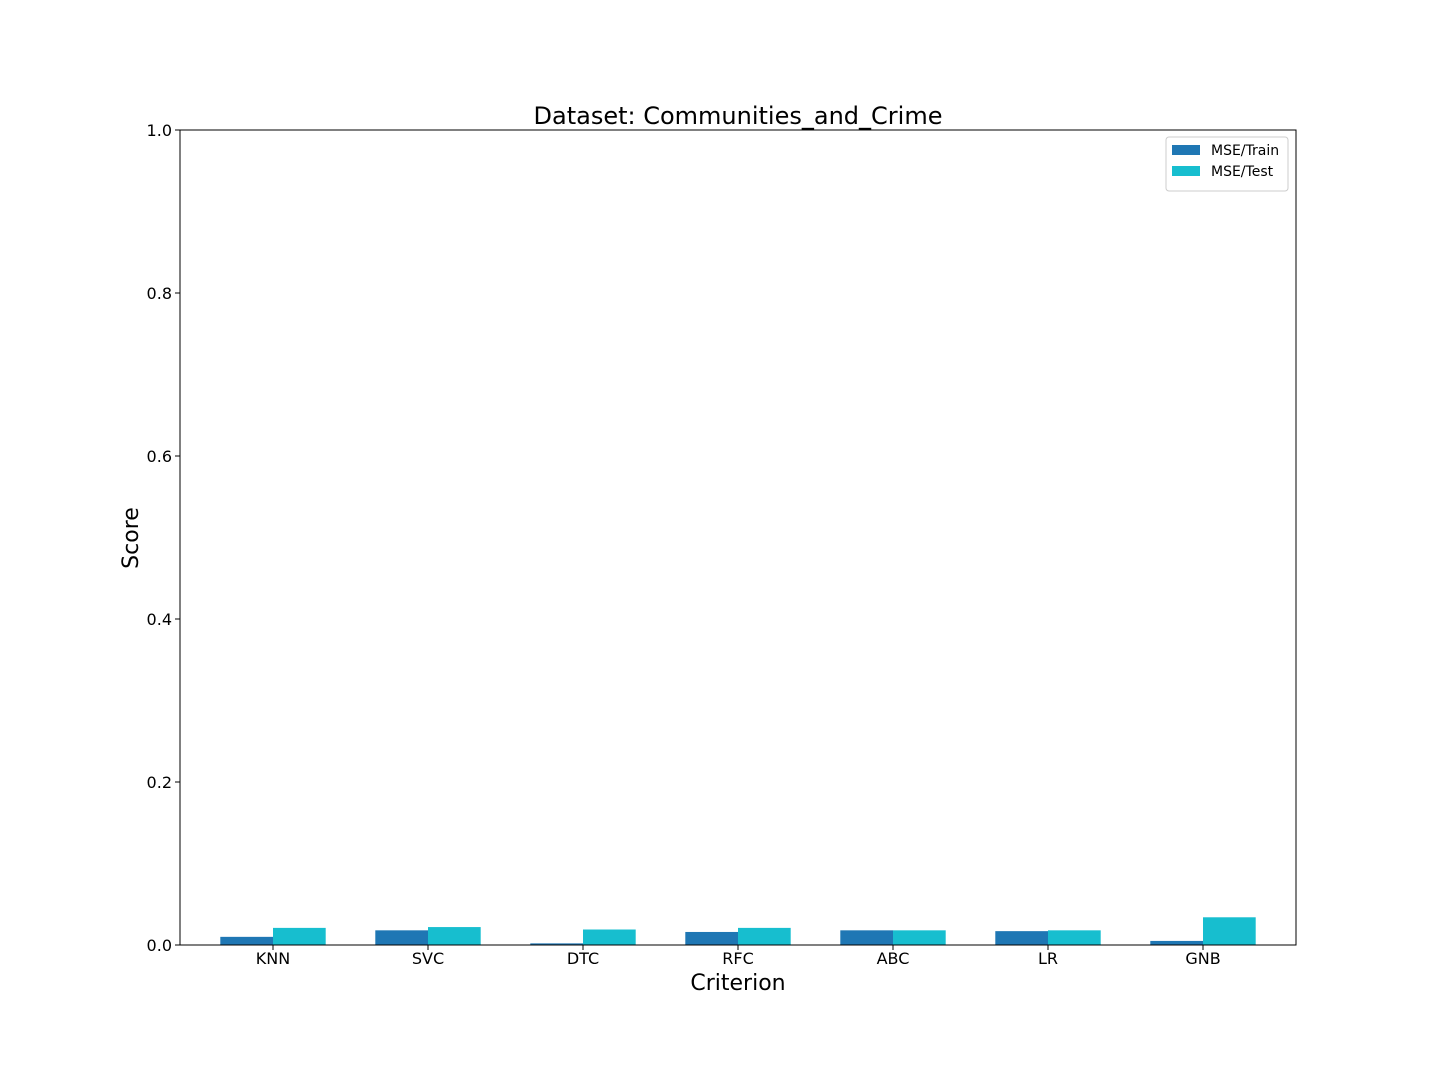 The image size is (1440, 1084). Describe the element at coordinates (428, 958) in the screenshot. I see `x-tick-label: SVC` at that location.